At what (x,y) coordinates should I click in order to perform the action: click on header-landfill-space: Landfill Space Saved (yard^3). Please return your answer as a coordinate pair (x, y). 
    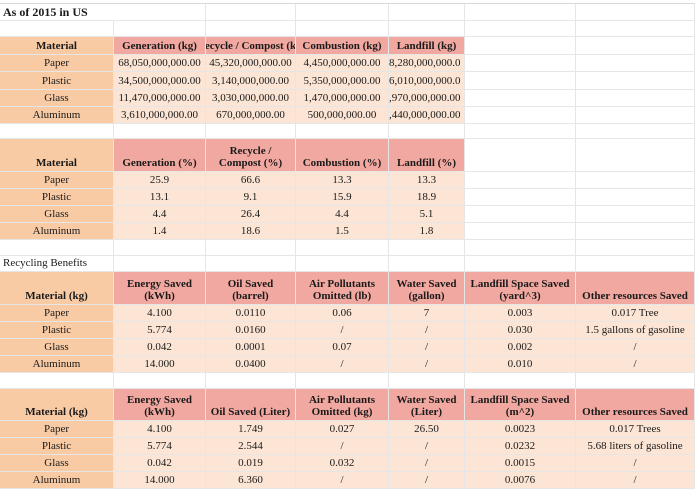
    Looking at the image, I should click on (520, 288).